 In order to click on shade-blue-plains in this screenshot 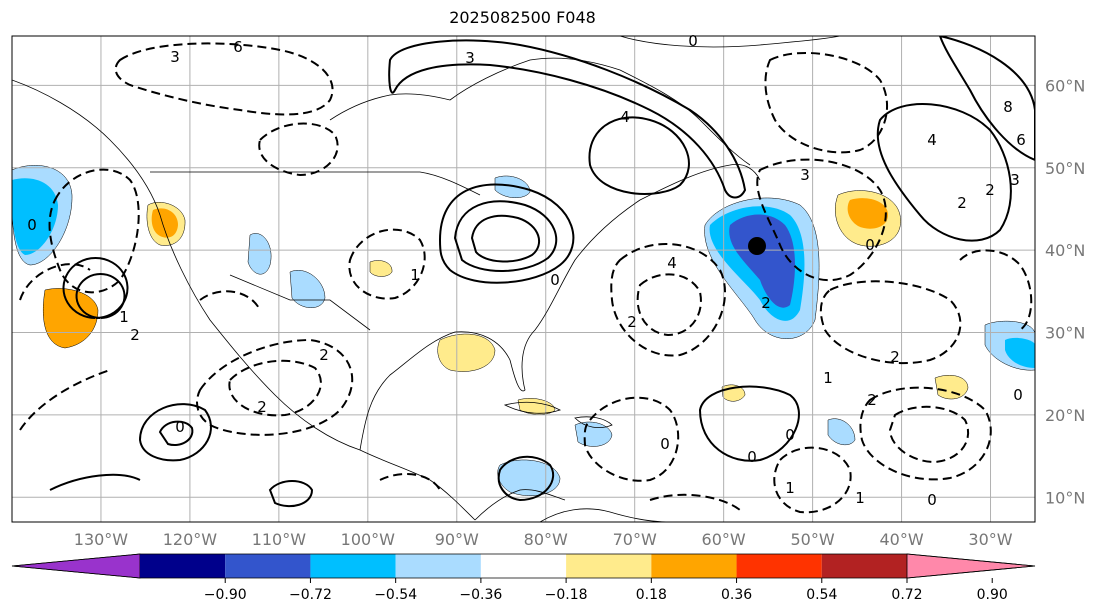, I will do `click(259, 254)`.